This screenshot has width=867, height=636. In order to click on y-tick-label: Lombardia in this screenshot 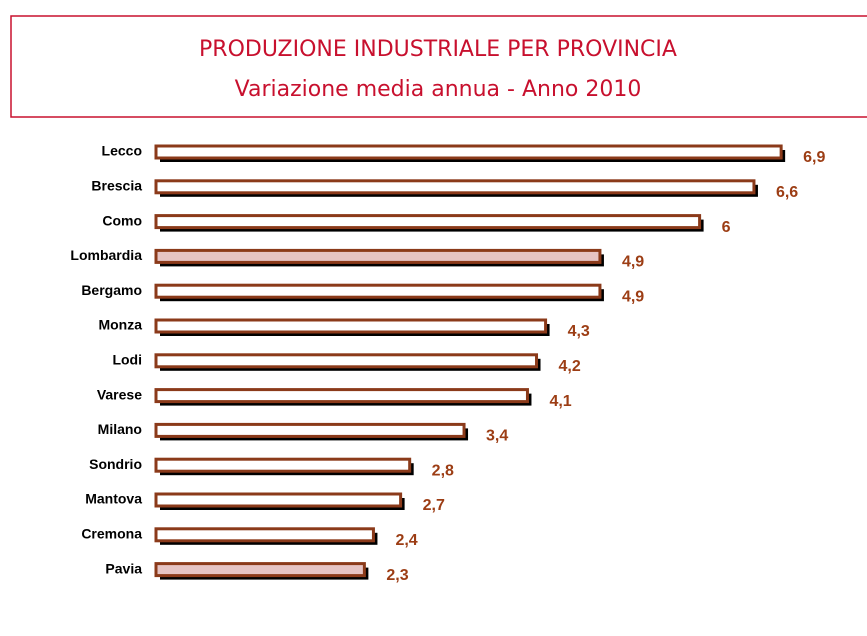, I will do `click(106, 255)`.